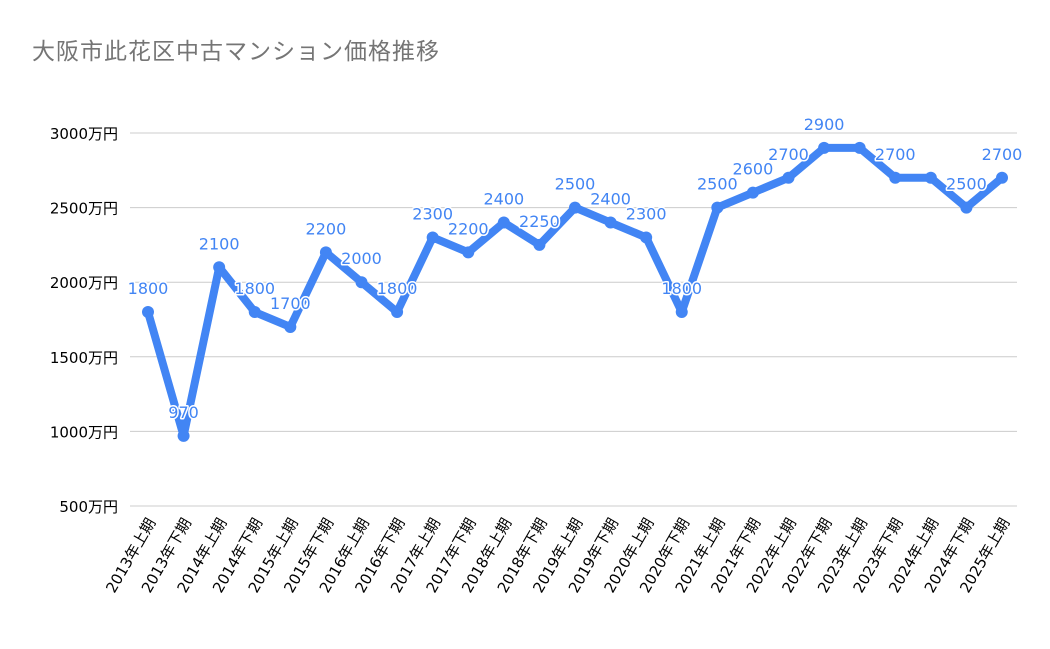  I want to click on data-label: 2900, so click(824, 124).